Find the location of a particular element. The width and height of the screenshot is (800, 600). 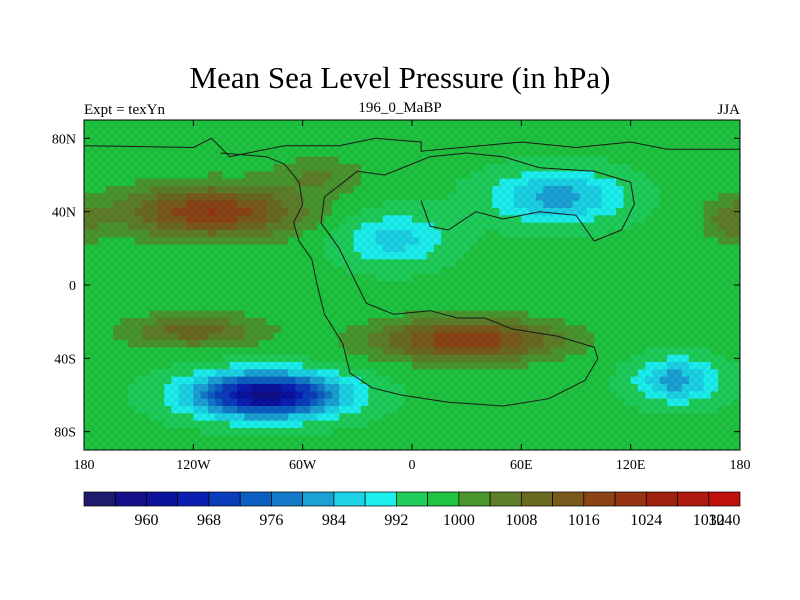

colorbar-label: 1032 is located at coordinates (709, 520).